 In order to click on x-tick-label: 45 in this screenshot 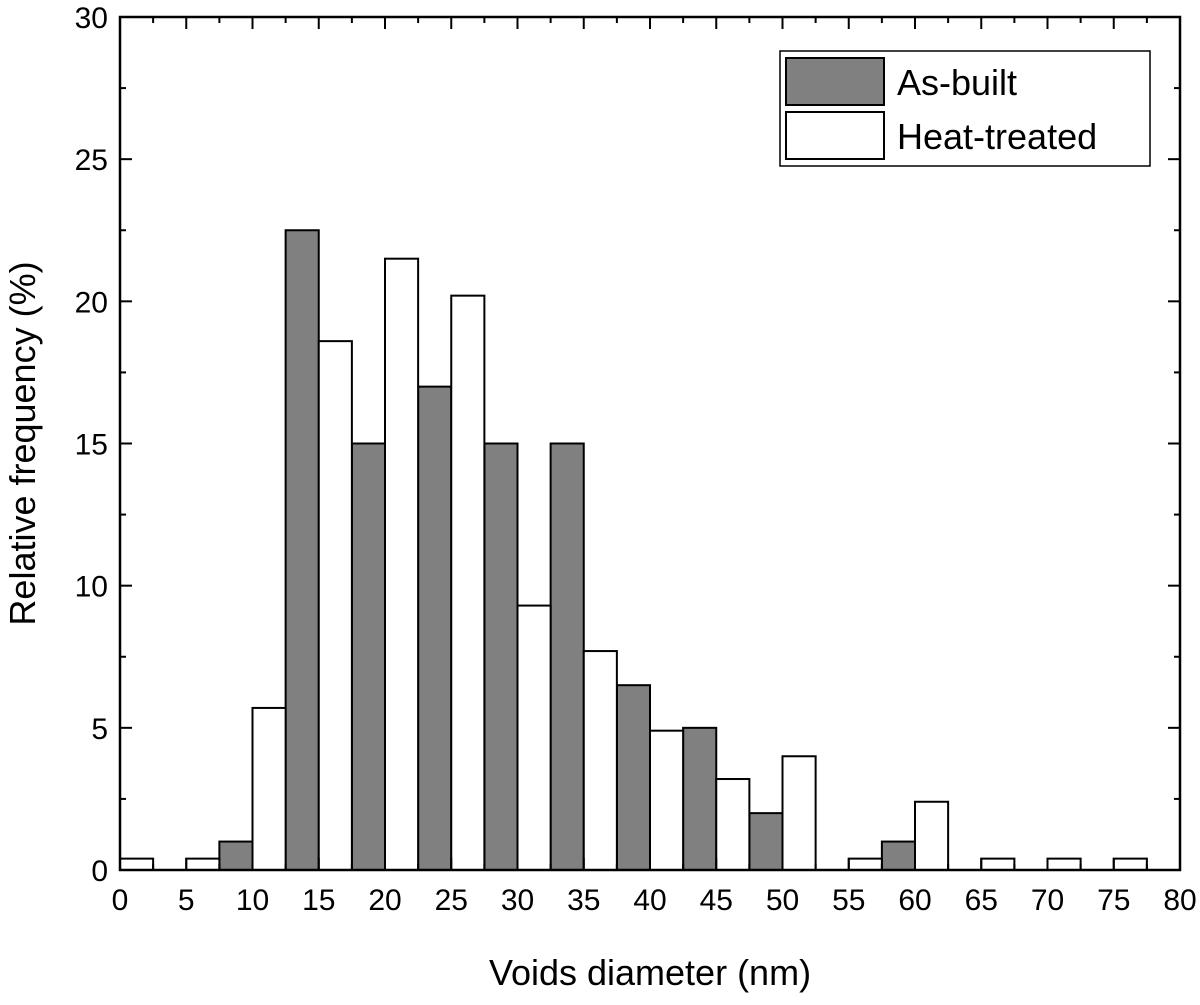, I will do `click(716, 900)`.